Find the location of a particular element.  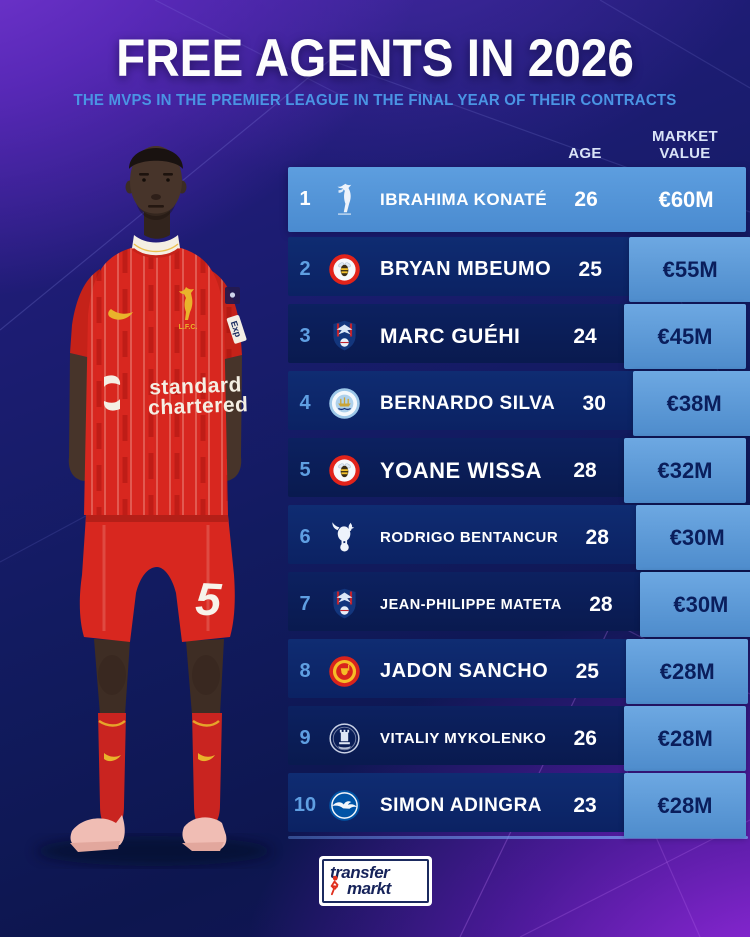

player-name: YOANE WISSA is located at coordinates (461, 470).